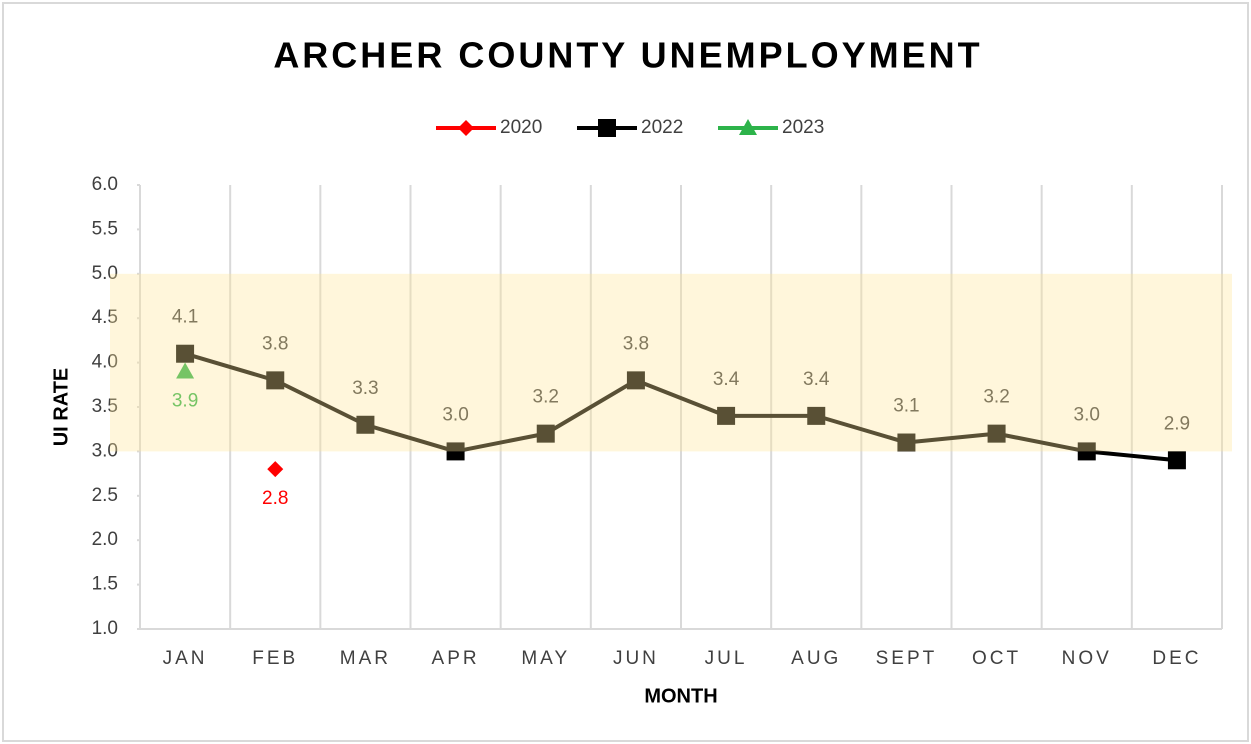  What do you see at coordinates (105, 495) in the screenshot?
I see `y-tick-label: 2.5` at bounding box center [105, 495].